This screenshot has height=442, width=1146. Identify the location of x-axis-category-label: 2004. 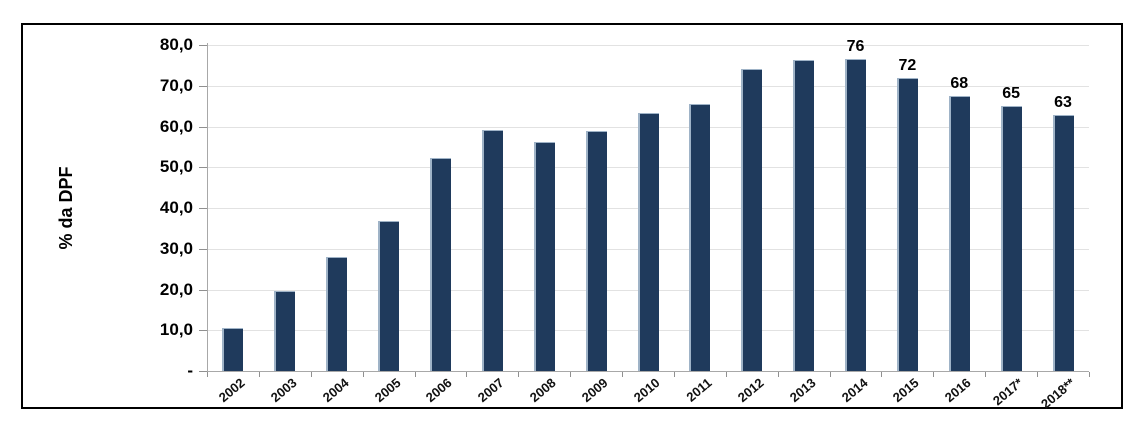
(335, 390).